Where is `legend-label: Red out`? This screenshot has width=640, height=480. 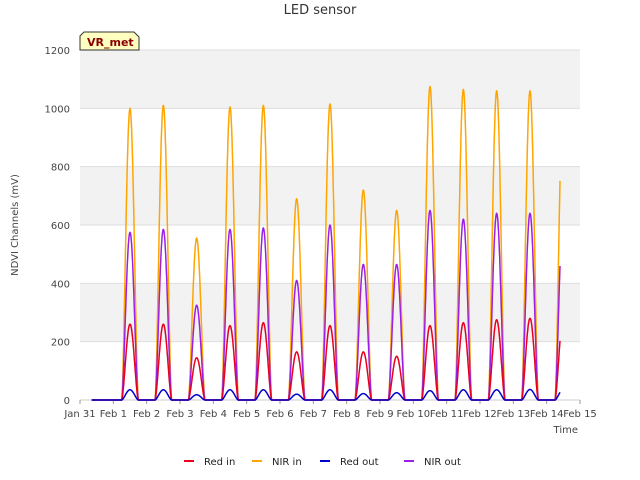
legend-label: Red out is located at coordinates (359, 462).